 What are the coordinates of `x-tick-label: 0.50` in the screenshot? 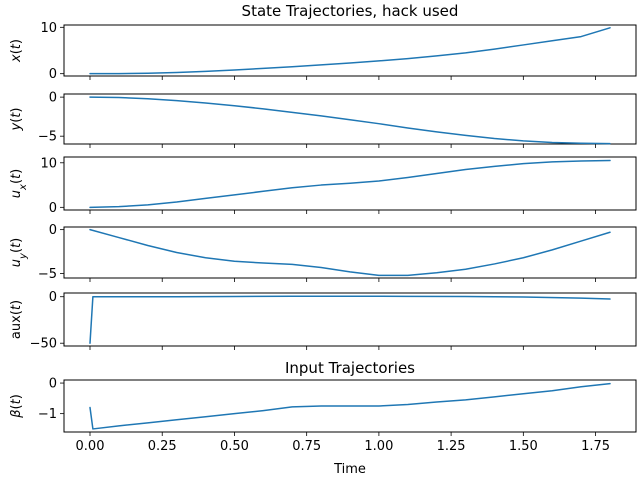 It's located at (234, 446).